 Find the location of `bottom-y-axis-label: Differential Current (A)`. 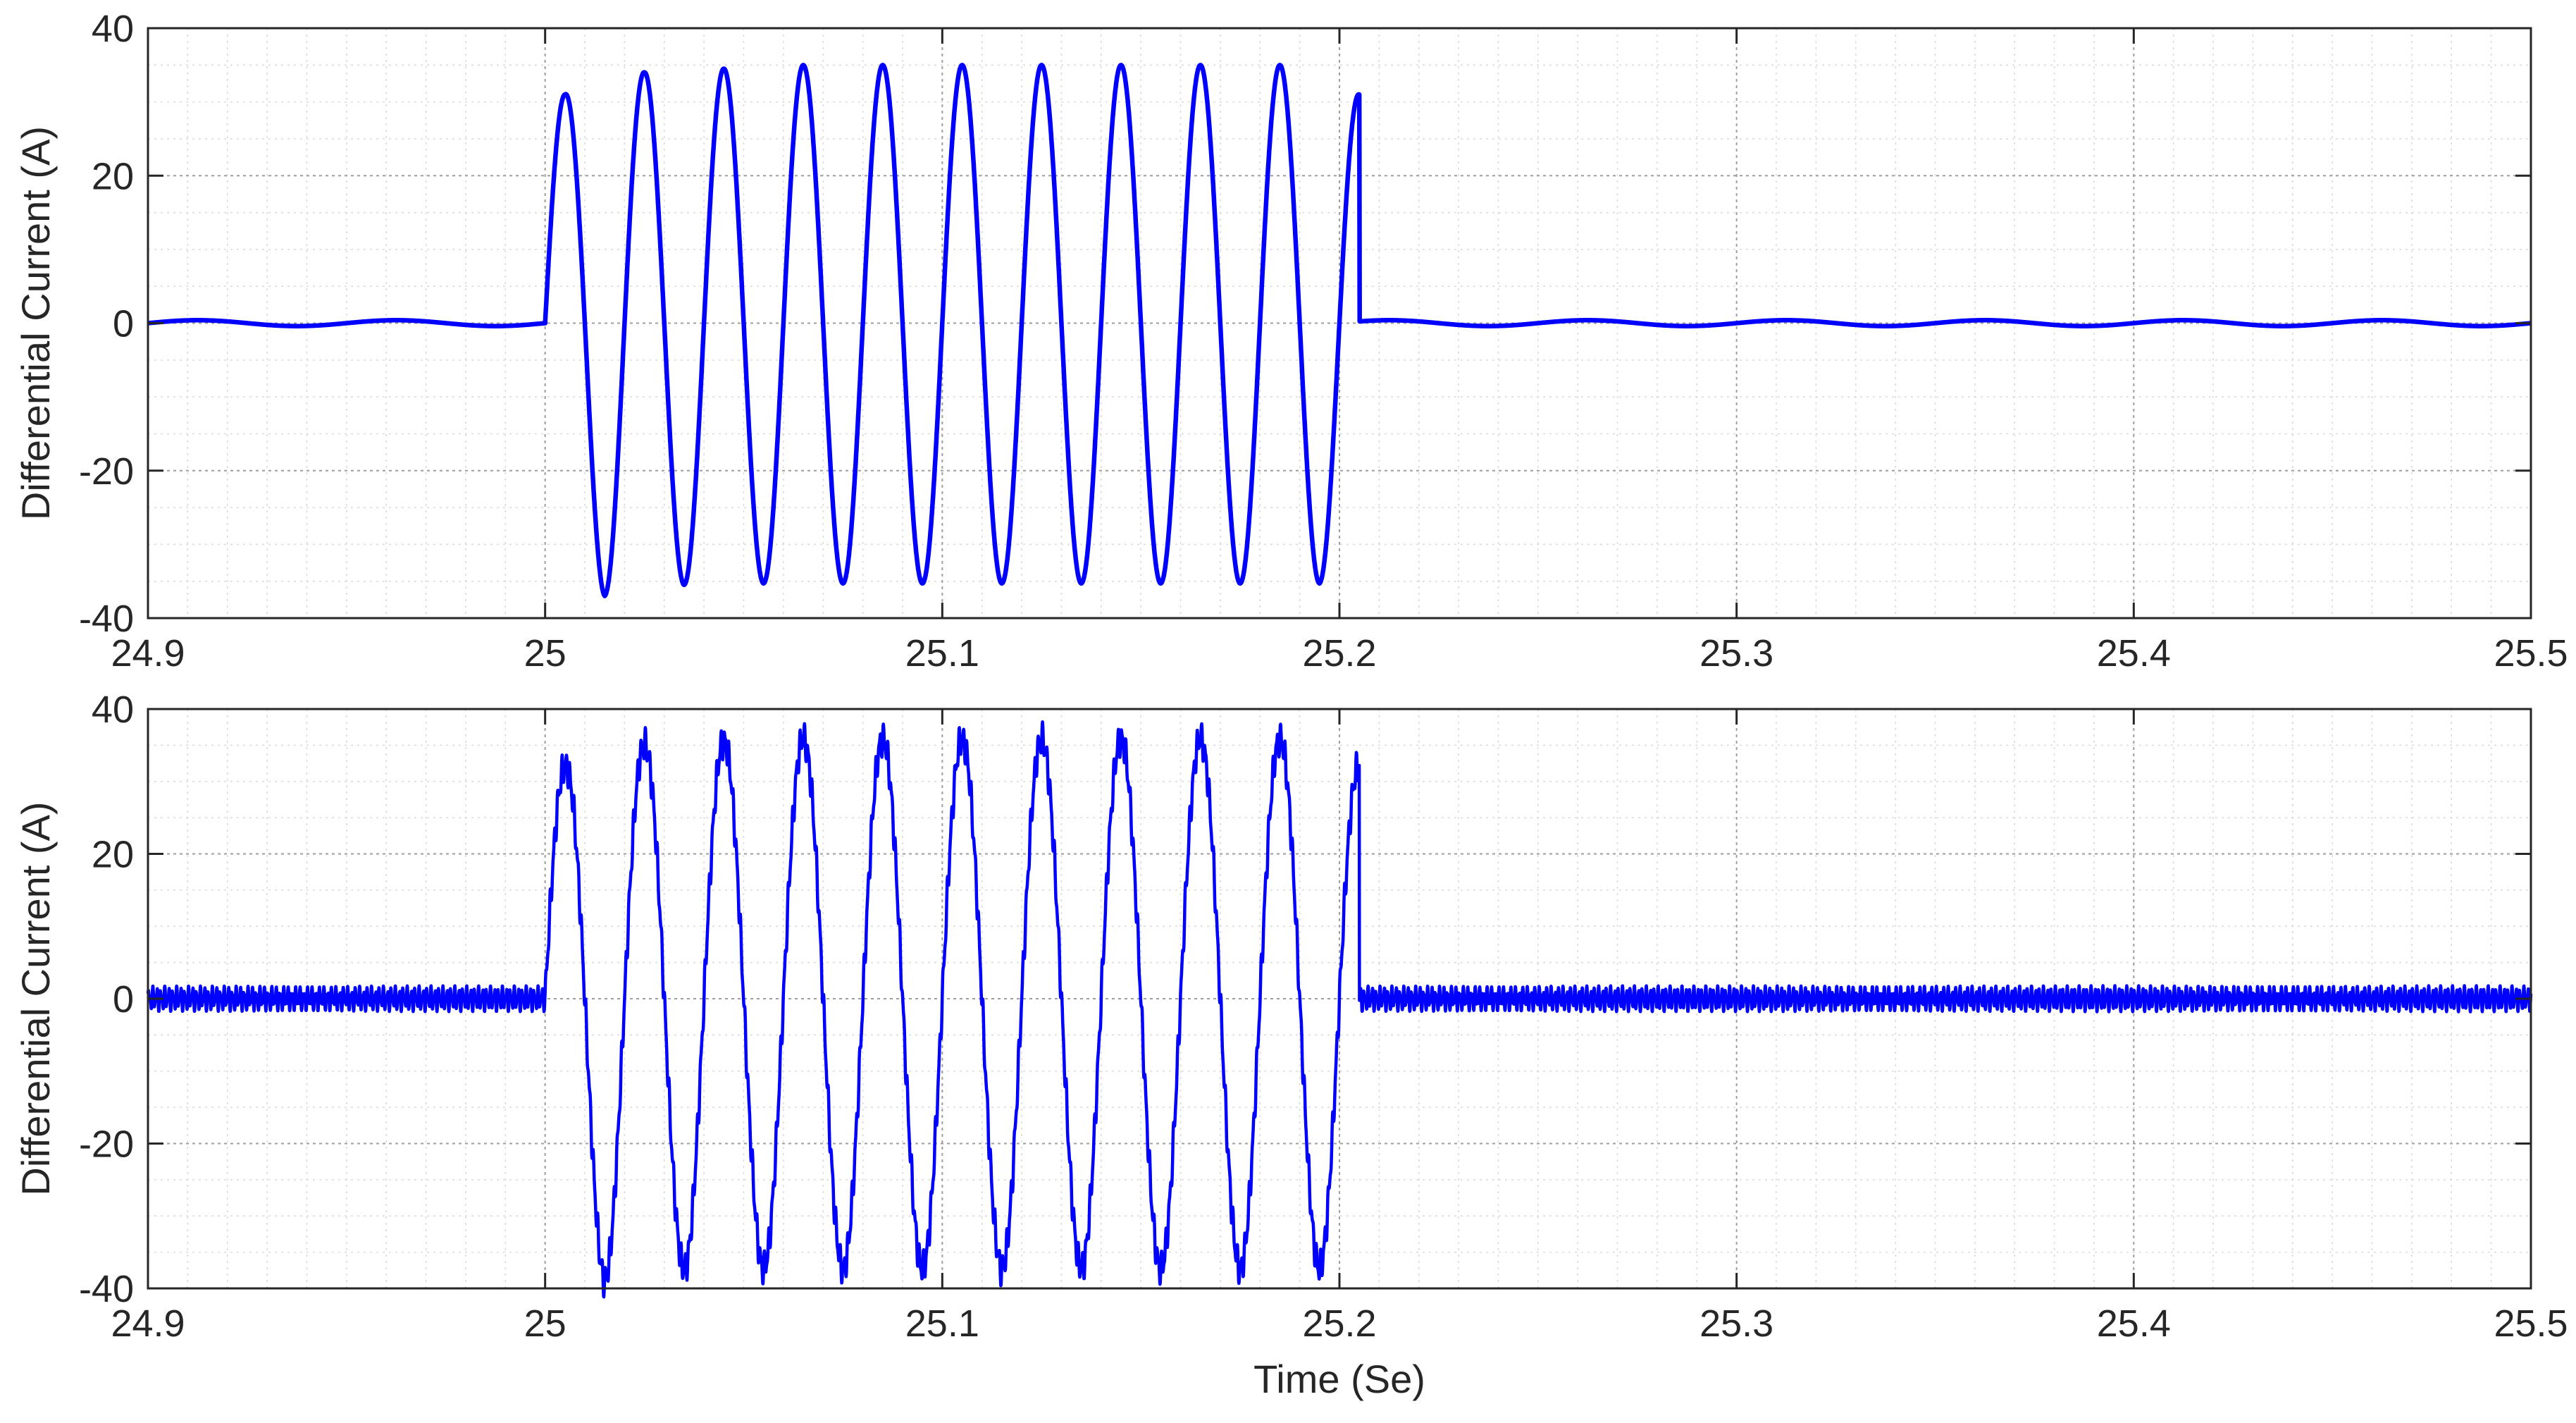

bottom-y-axis-label: Differential Current (A) is located at coordinates (35, 998).